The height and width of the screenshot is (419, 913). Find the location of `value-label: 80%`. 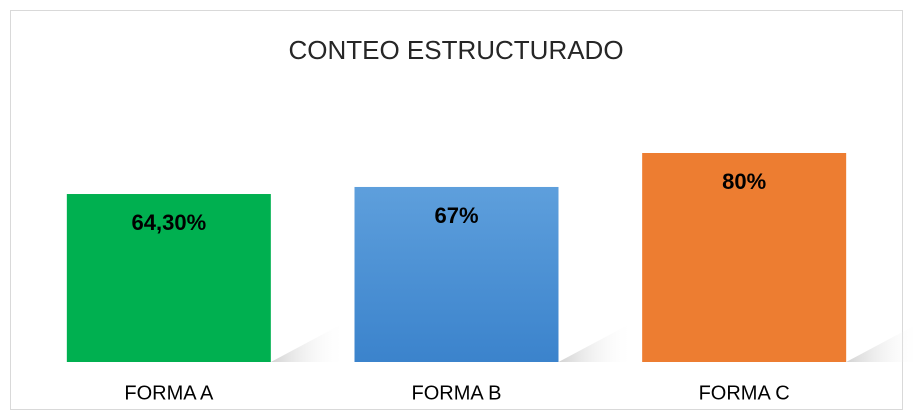

value-label: 80% is located at coordinates (744, 181).